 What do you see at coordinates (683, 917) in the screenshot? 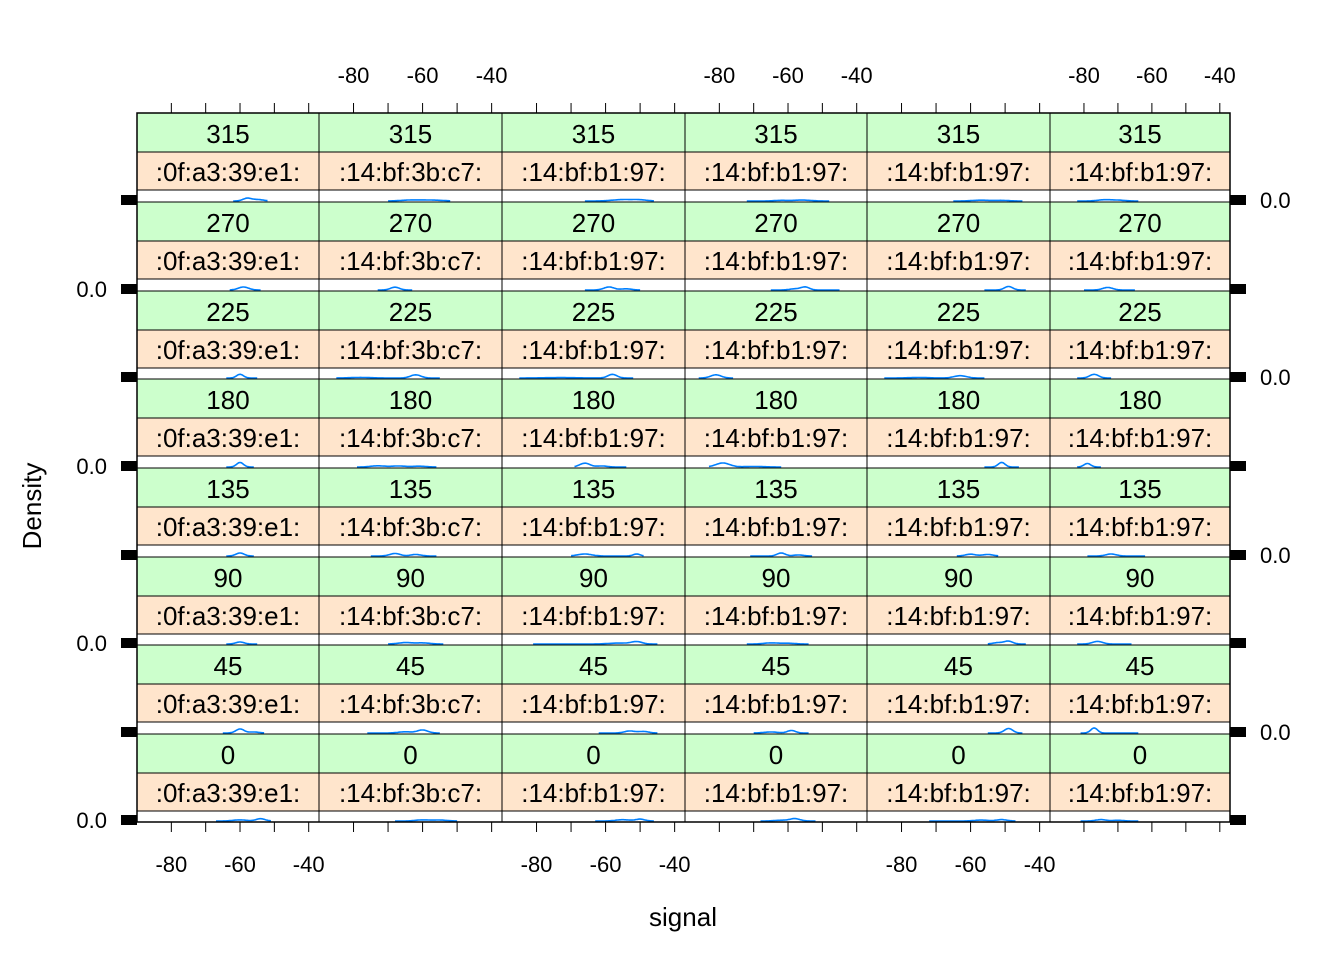
I see `x-axis-title: signal` at bounding box center [683, 917].